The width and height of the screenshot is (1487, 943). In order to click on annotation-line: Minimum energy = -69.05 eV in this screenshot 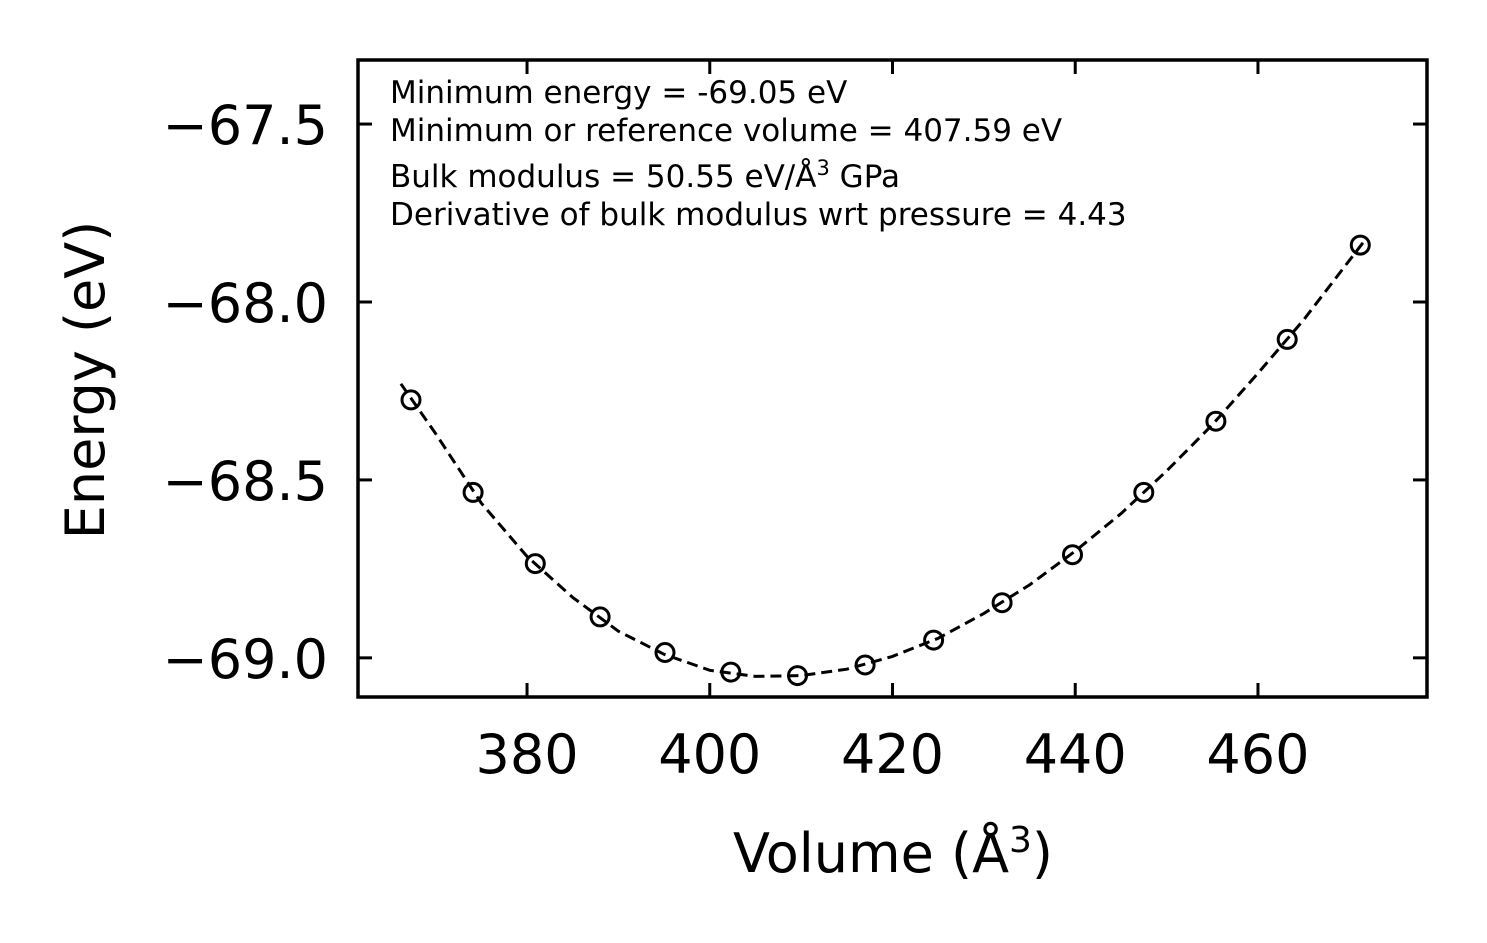, I will do `click(618, 93)`.